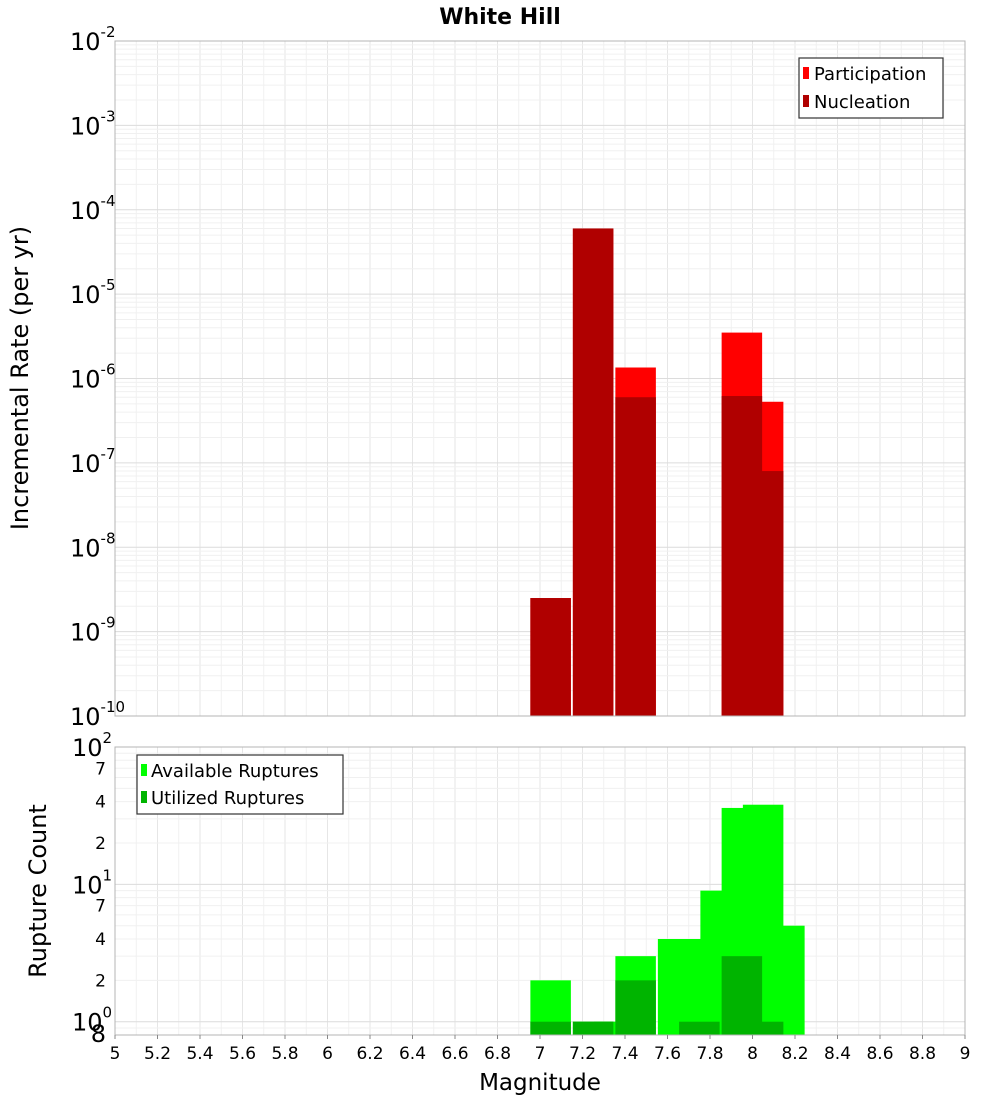 This screenshot has height=1104, width=1000. What do you see at coordinates (412, 1054) in the screenshot?
I see `x-tick-label: 6.4` at bounding box center [412, 1054].